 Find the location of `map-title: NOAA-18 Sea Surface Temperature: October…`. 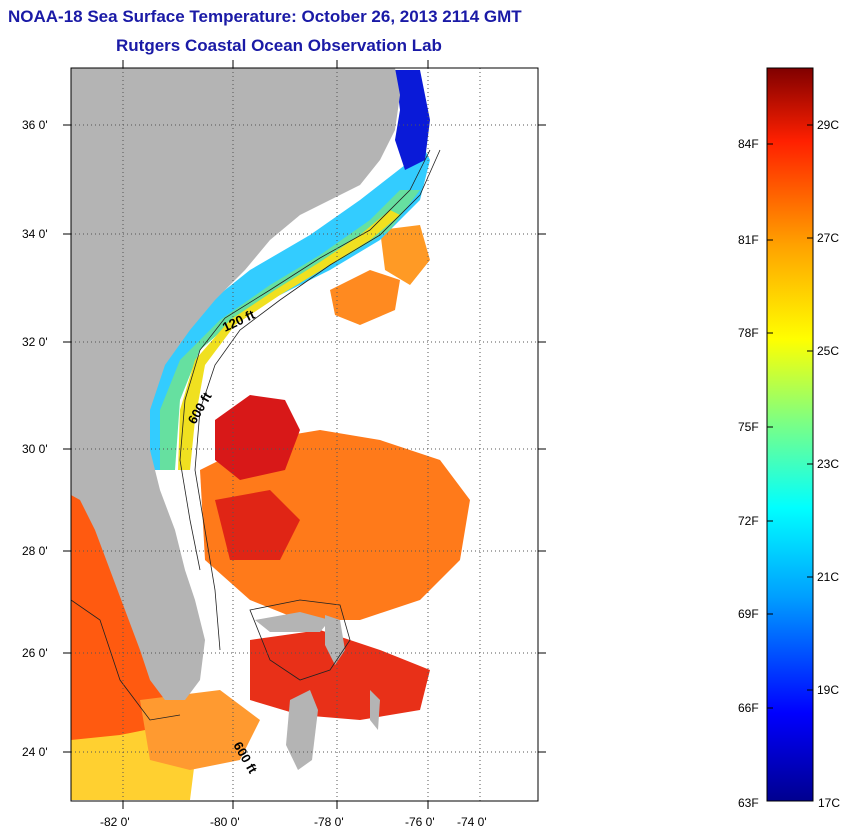

map-title: NOAA-18 Sea Surface Temperature: October… is located at coordinates (265, 16).